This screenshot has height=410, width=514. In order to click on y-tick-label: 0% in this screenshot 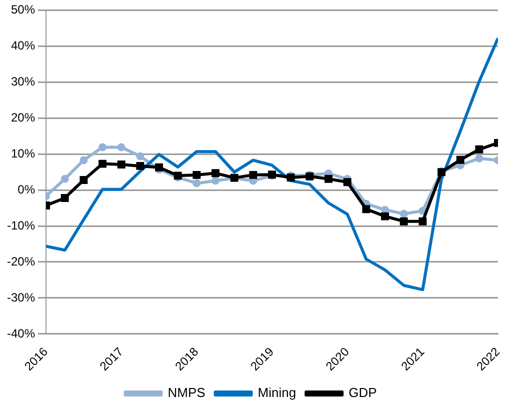, I will do `click(27, 189)`.